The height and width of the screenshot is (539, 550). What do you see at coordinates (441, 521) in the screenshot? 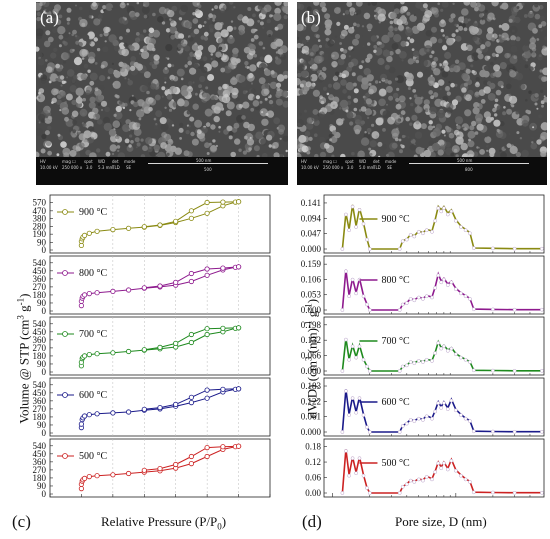
I see `pore-x-axis-label: Pore size, D (nm)` at bounding box center [441, 521].